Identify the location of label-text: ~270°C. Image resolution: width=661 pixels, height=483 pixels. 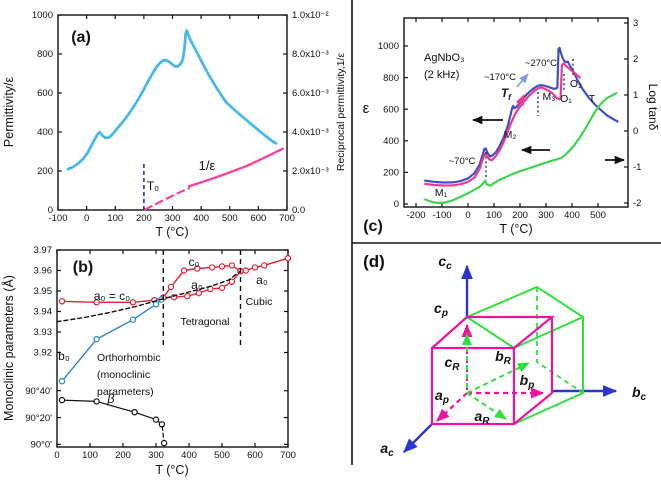
(541, 63).